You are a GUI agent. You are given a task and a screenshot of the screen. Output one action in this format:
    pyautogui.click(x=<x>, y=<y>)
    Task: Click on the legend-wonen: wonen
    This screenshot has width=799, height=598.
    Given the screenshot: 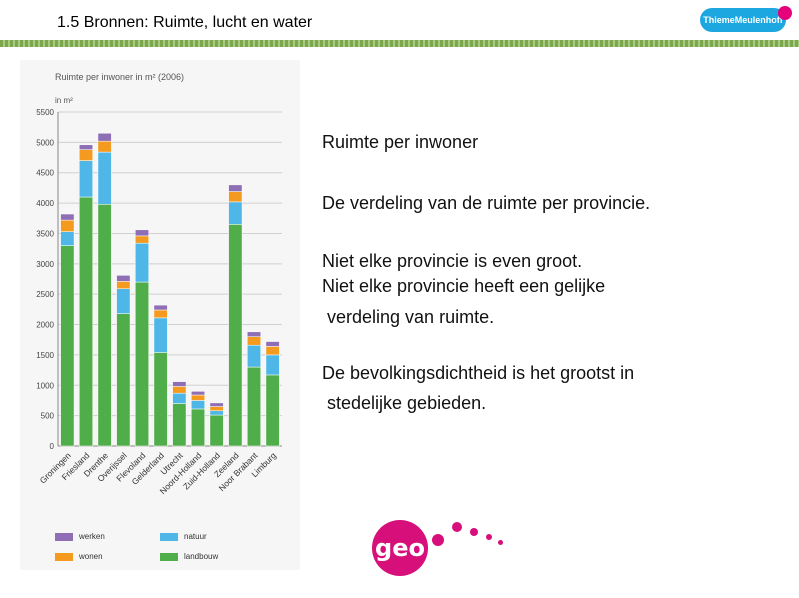 What is the action you would take?
    pyautogui.click(x=79, y=556)
    